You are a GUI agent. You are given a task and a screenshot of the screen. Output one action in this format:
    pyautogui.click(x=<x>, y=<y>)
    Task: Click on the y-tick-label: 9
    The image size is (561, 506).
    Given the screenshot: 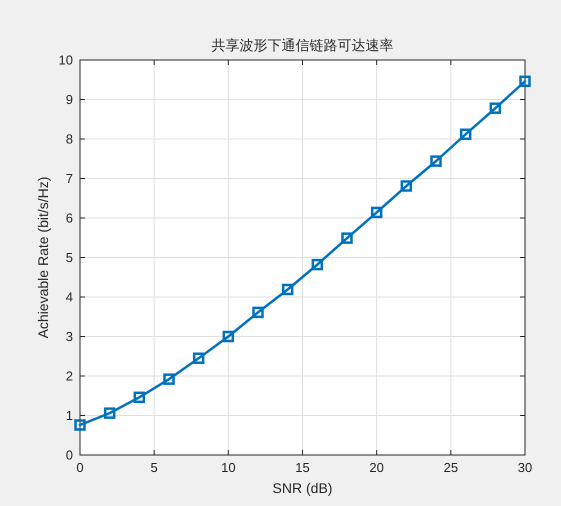 What is the action you would take?
    pyautogui.click(x=69, y=99)
    